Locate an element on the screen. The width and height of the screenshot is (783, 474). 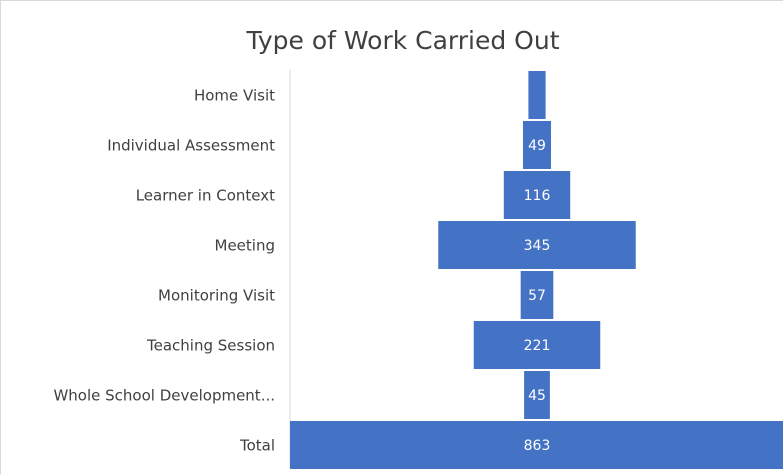
value-label: 57 is located at coordinates (537, 296).